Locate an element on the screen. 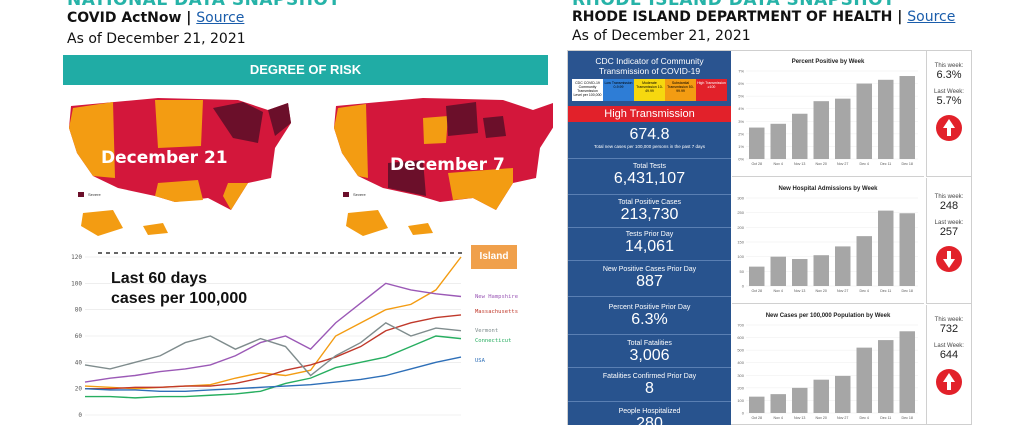 The image size is (1035, 425). stat-tests-prior-day: Tests Prior Day 14,061 is located at coordinates (649, 243).